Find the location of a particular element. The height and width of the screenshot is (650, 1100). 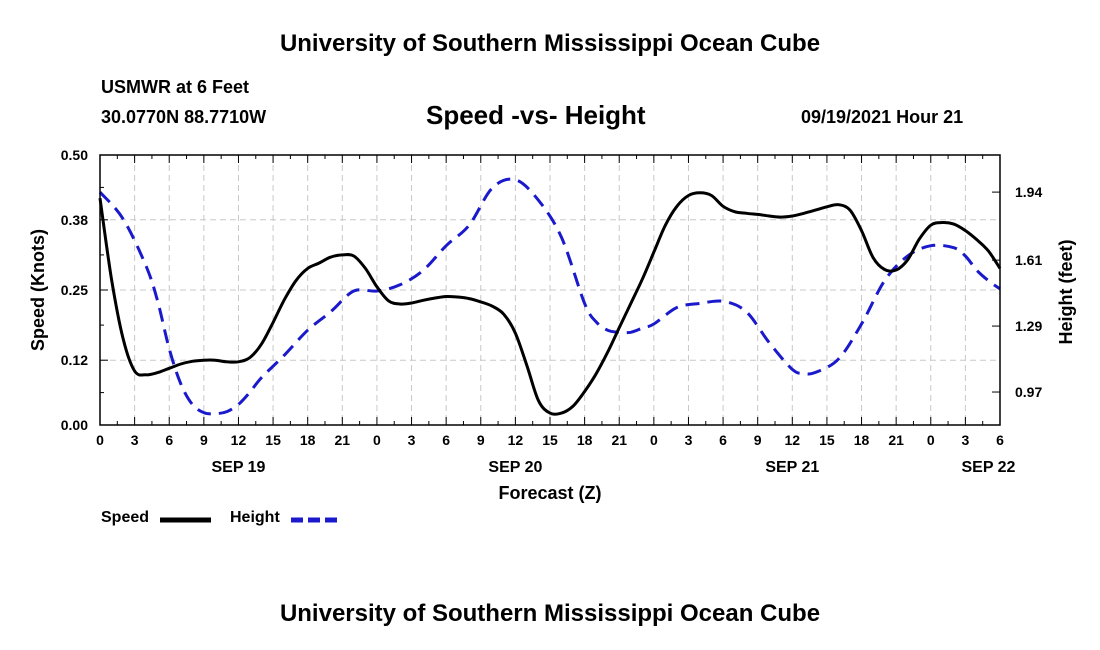

y-axis-title: Speed (Knots) is located at coordinates (38, 290).